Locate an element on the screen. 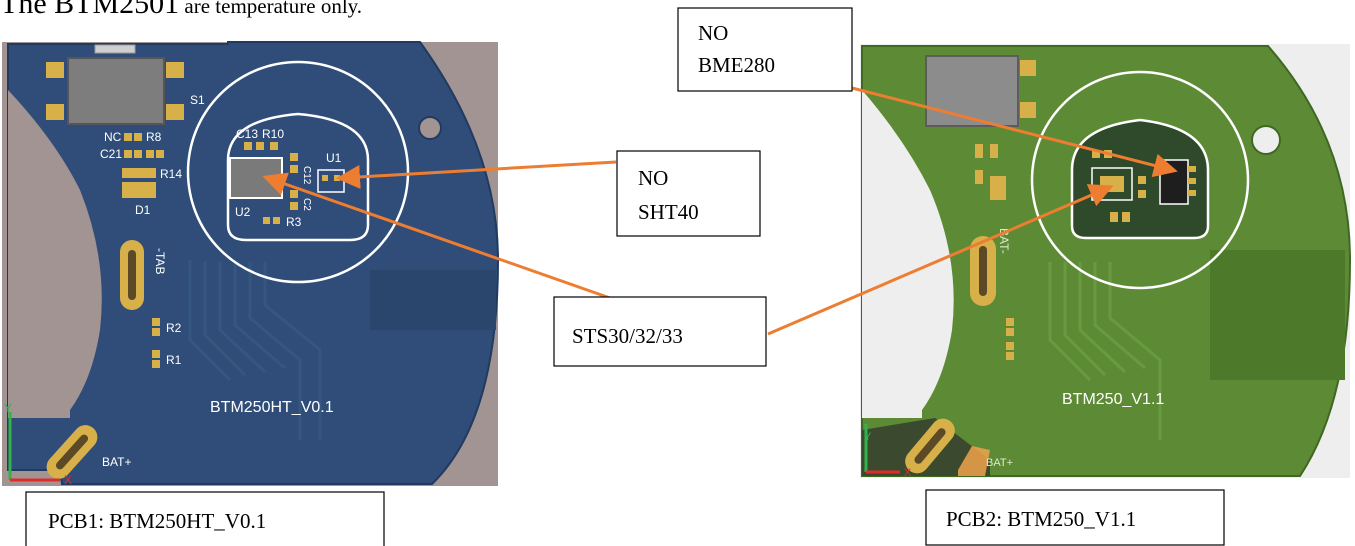 The width and height of the screenshot is (1355, 546). pcb2-outer-ring is located at coordinates (1140, 180).